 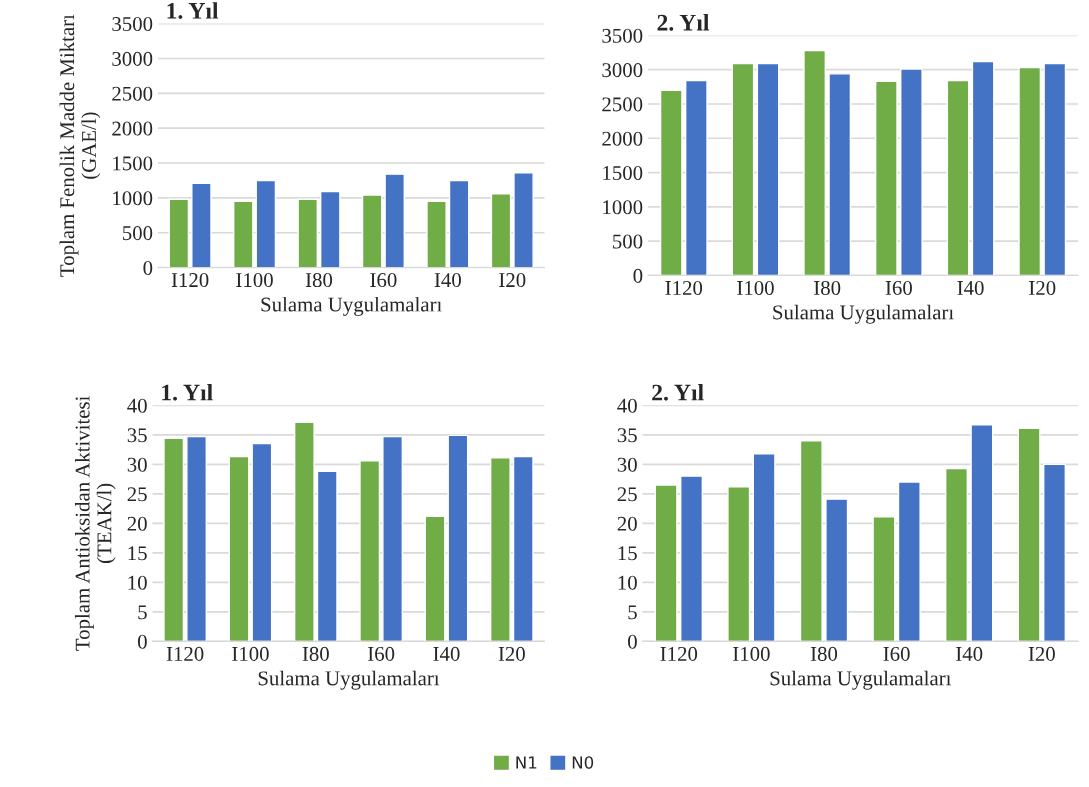 I want to click on legend-label: N0, so click(x=583, y=762).